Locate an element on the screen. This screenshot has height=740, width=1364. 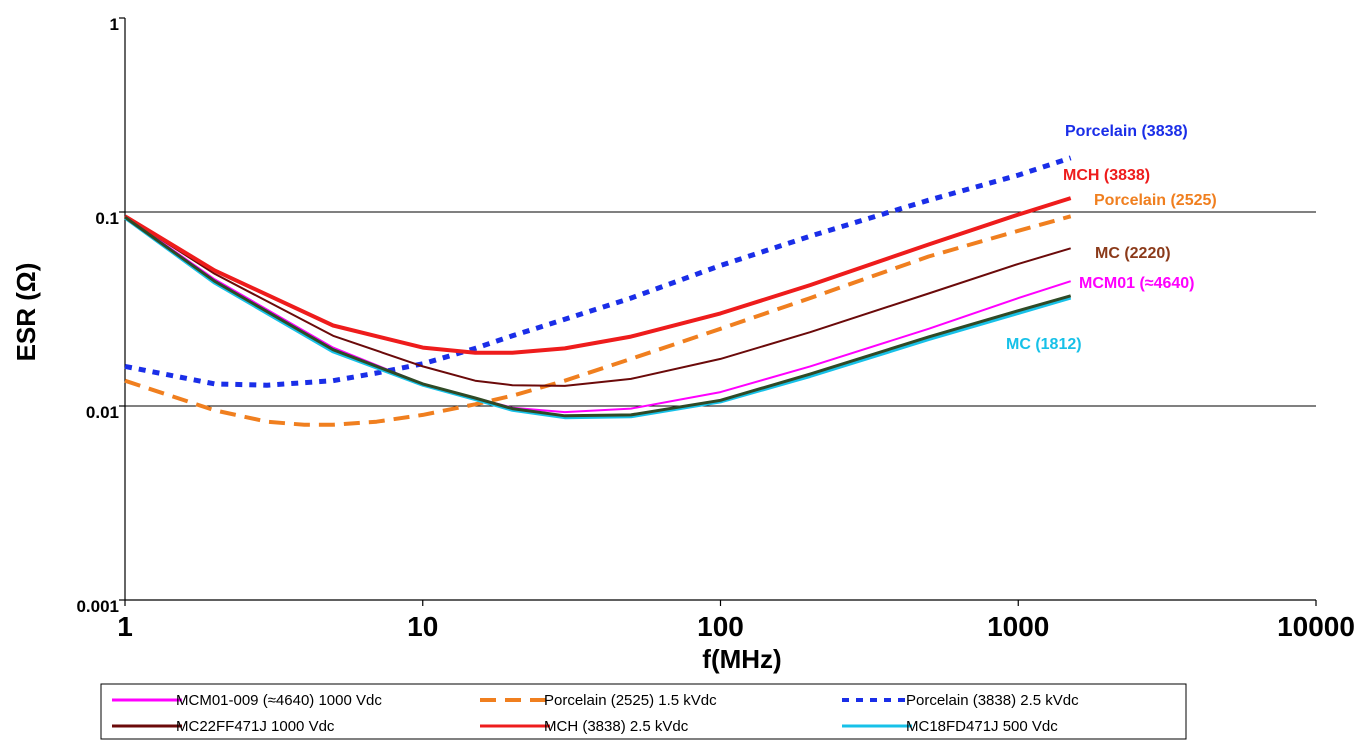
y-tick-label: 1 is located at coordinates (114, 24).